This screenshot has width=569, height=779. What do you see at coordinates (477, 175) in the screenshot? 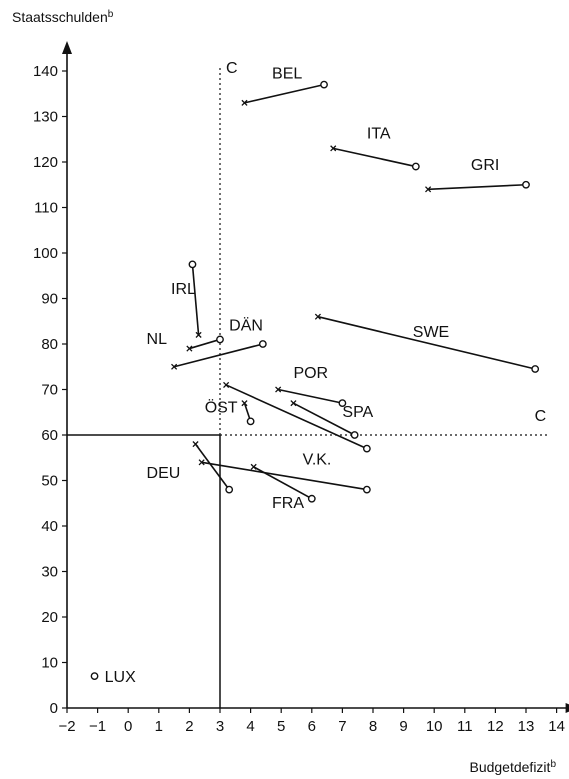
I see `series-gri: GRI` at bounding box center [477, 175].